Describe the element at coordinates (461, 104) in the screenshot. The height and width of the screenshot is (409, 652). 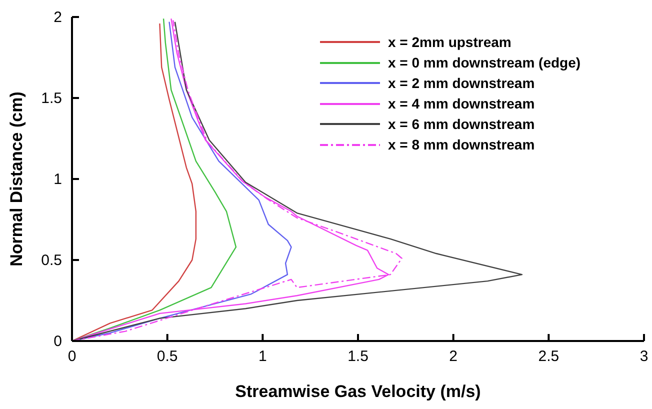
I see `legend-label: x = 4 mm downstream` at that location.